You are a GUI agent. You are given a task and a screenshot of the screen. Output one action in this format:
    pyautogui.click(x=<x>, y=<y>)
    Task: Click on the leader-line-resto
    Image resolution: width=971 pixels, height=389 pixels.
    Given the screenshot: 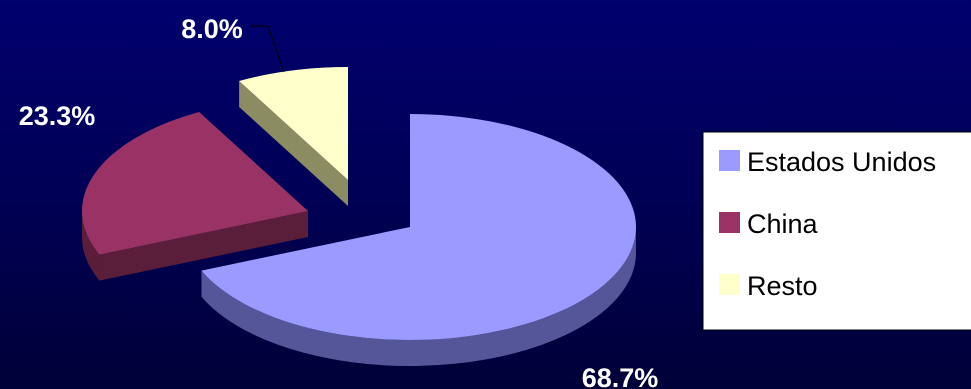 What is the action you would take?
    pyautogui.click(x=267, y=49)
    